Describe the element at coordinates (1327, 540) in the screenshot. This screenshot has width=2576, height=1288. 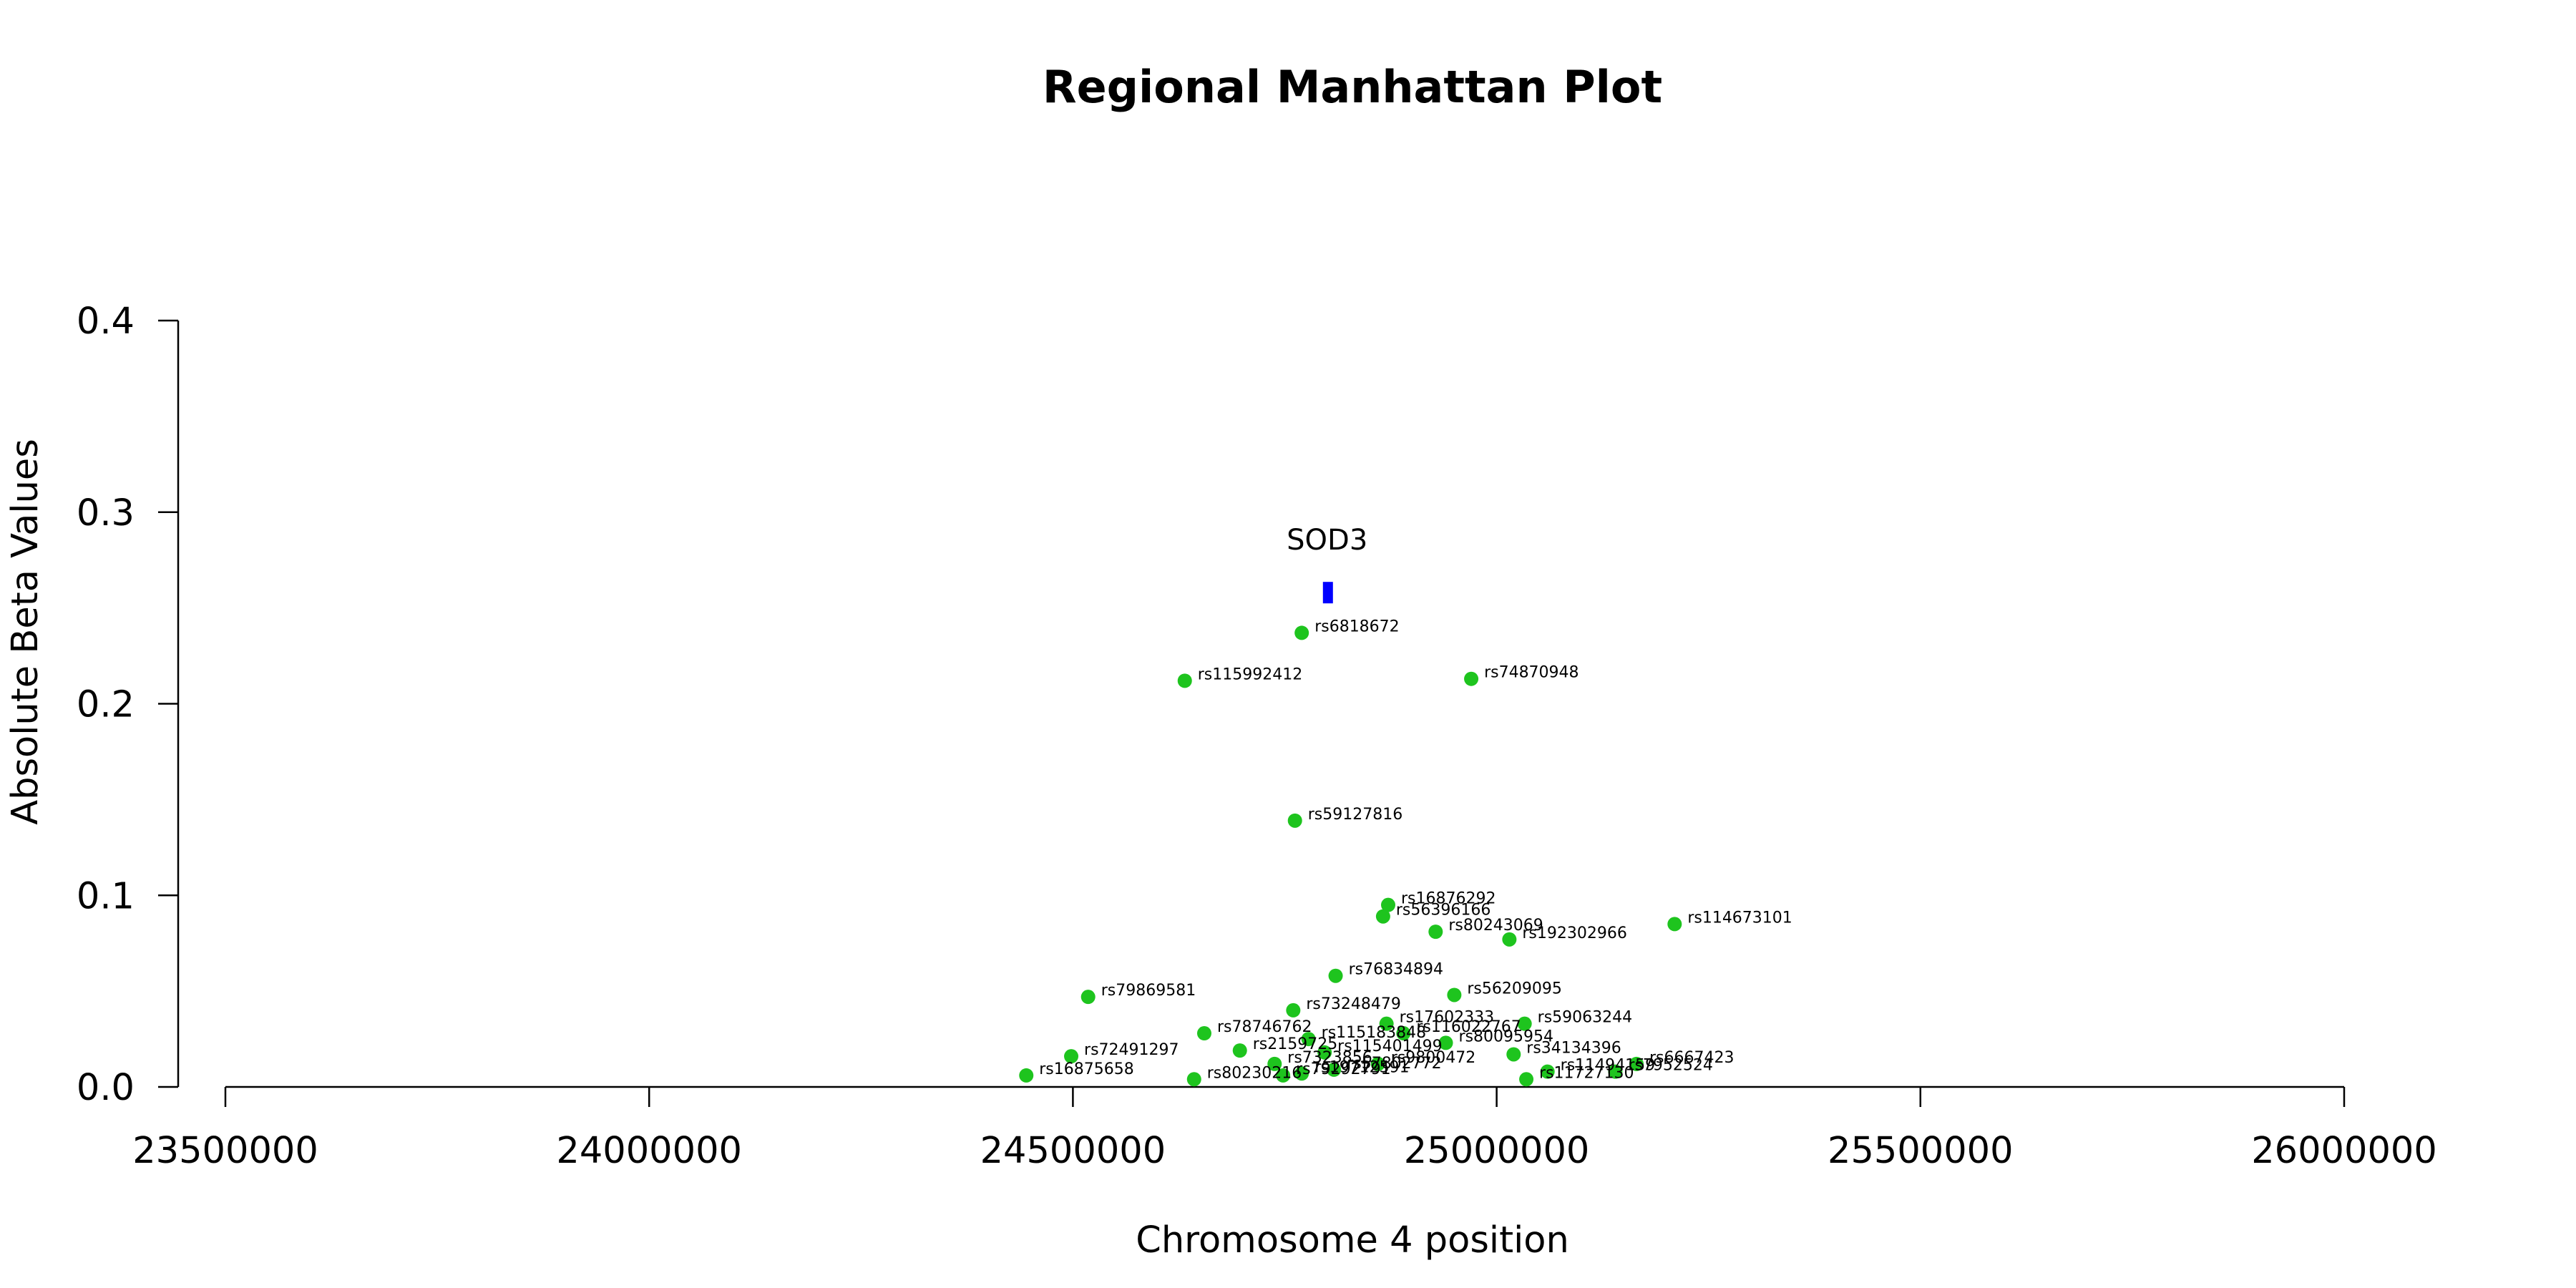
I see `gene-label: SOD3` at that location.